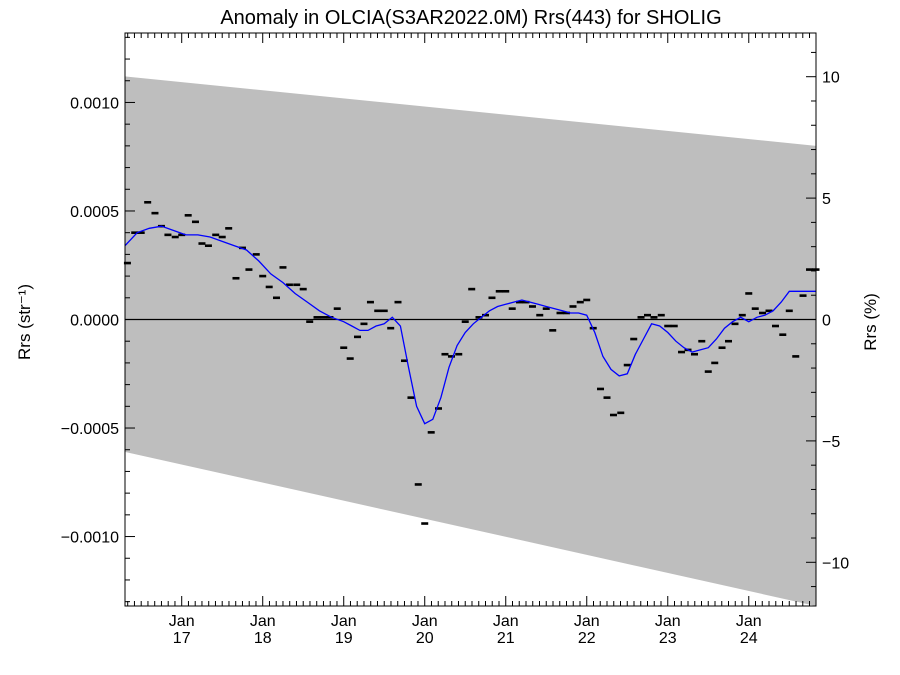  Describe the element at coordinates (24, 322) in the screenshot. I see `left-axis-label: Rrs (str⁻¹)` at that location.